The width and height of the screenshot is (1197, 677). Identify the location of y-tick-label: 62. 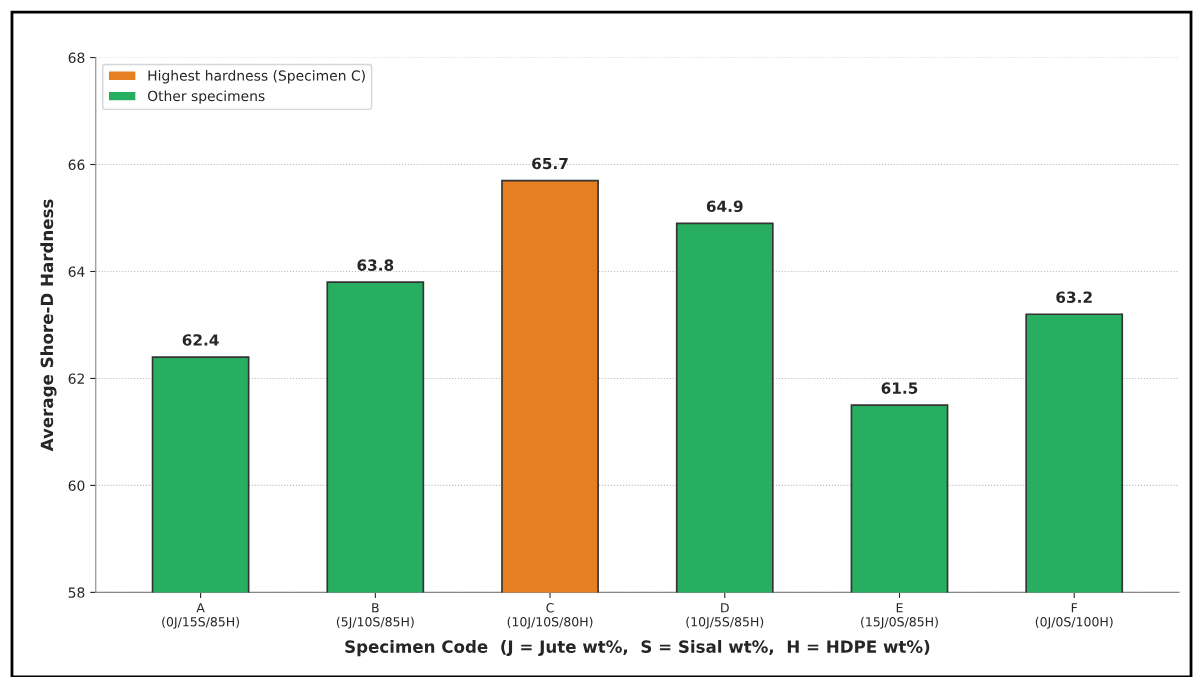
(76, 378).